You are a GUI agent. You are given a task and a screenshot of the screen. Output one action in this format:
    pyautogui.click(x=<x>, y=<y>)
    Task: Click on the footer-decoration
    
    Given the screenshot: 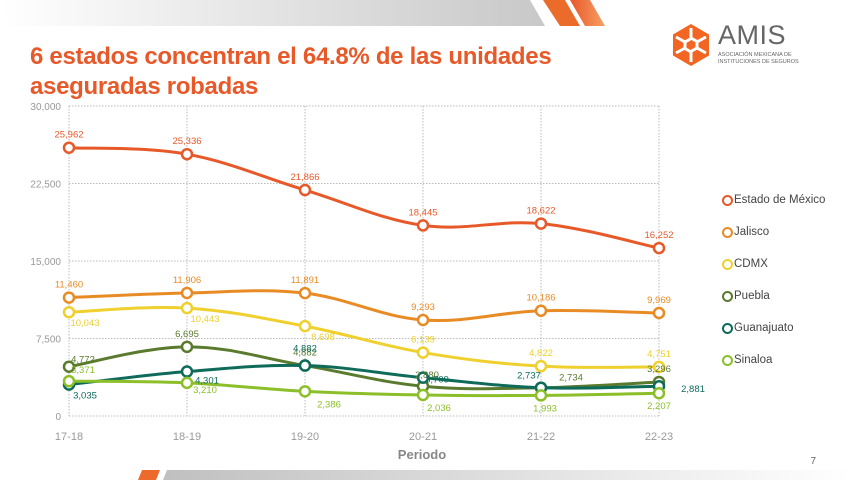 What is the action you would take?
    pyautogui.click(x=494, y=475)
    